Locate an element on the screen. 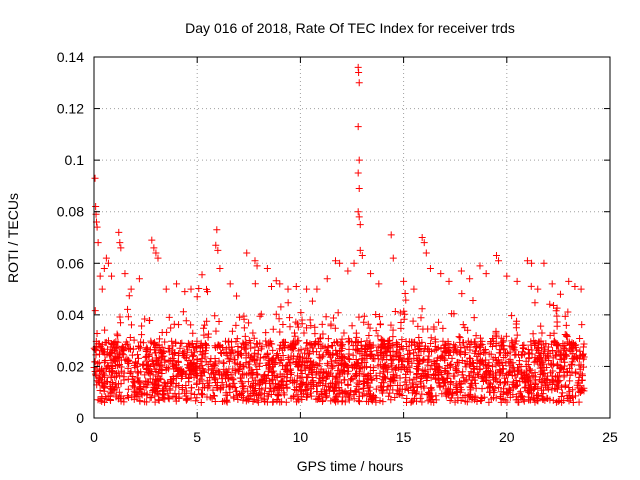  y-axis-label: ROTI / TECUs is located at coordinates (13, 238).